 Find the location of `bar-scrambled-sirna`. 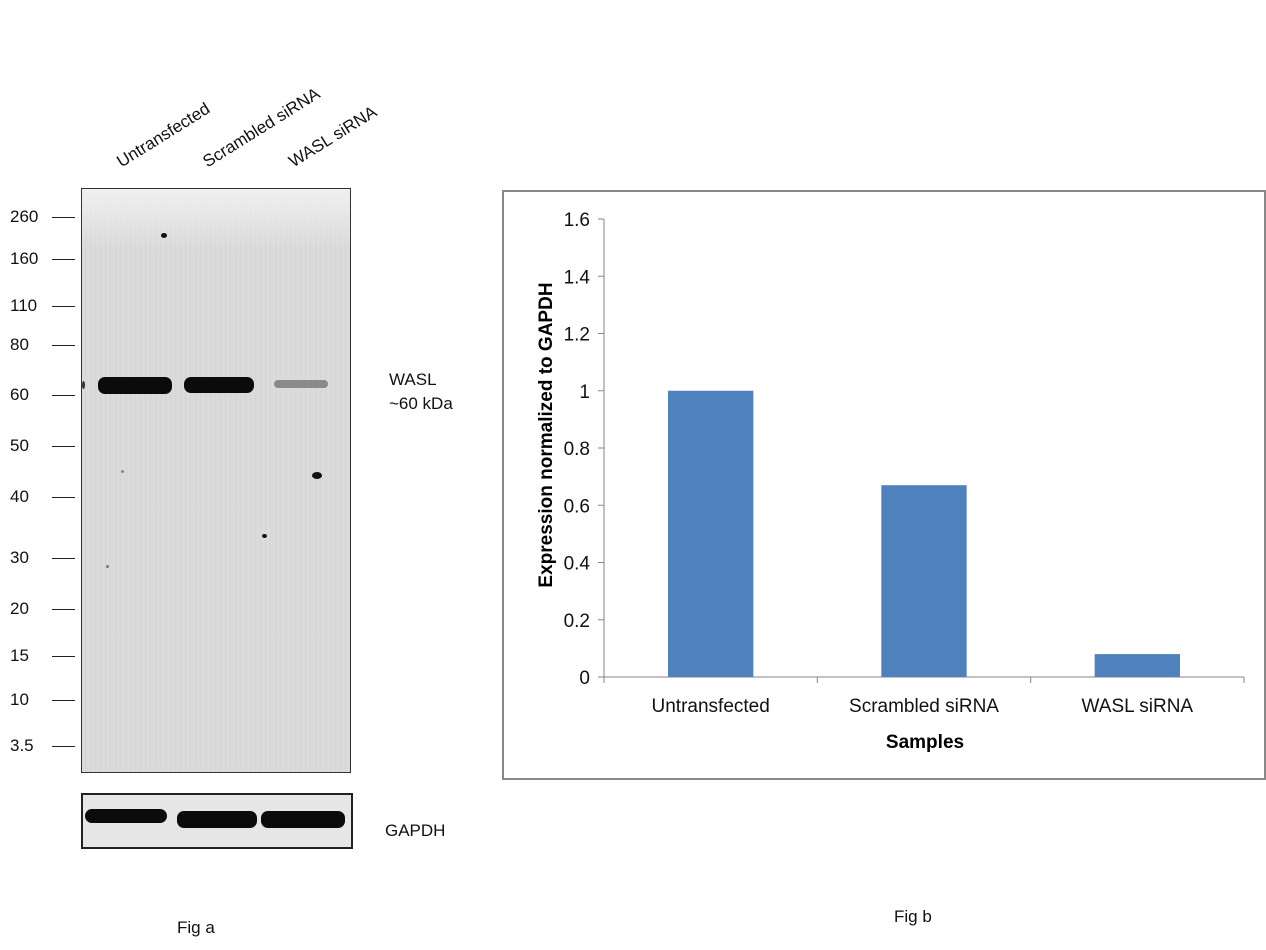

bar-scrambled-sirna is located at coordinates (924, 581).